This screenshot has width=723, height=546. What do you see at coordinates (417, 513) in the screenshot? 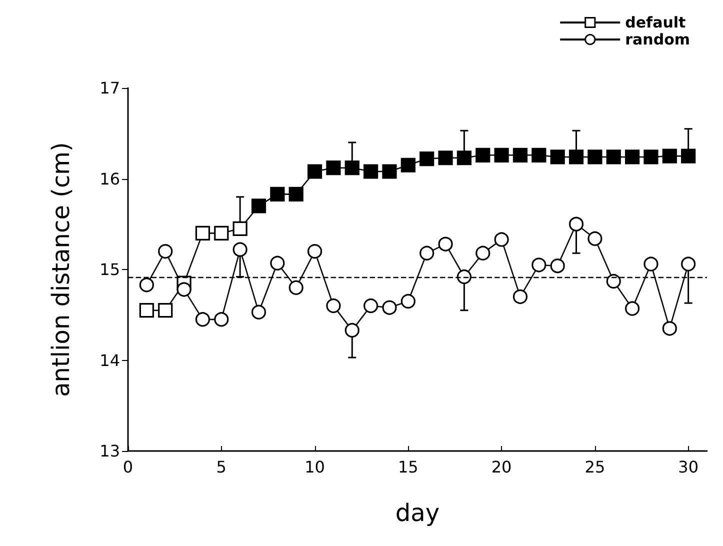
I see `x-axis-title: day` at bounding box center [417, 513].